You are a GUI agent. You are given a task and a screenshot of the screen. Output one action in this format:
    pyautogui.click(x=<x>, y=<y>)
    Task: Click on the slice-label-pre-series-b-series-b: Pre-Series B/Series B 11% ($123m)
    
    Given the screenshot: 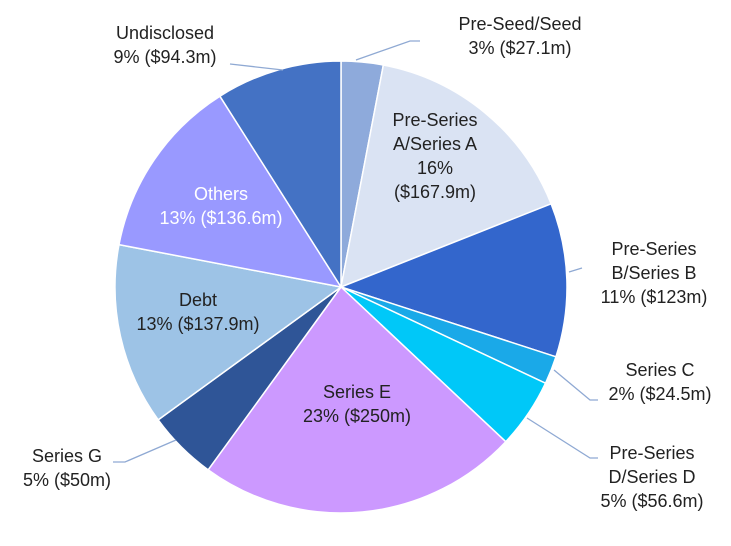 What is the action you would take?
    pyautogui.click(x=654, y=273)
    